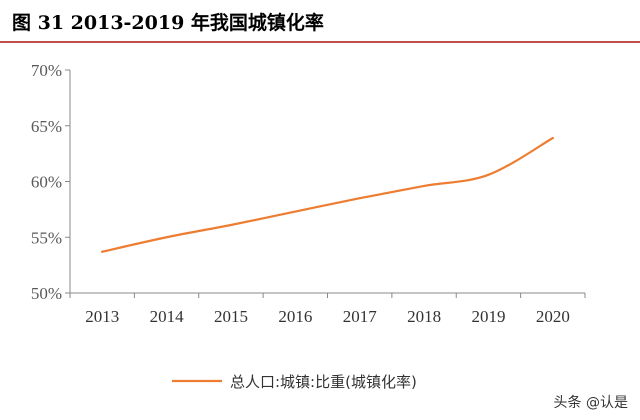  Describe the element at coordinates (327, 316) in the screenshot. I see `x-tick-labels: 2013 2014 2015 2016 2017 2018 2019 2020` at that location.